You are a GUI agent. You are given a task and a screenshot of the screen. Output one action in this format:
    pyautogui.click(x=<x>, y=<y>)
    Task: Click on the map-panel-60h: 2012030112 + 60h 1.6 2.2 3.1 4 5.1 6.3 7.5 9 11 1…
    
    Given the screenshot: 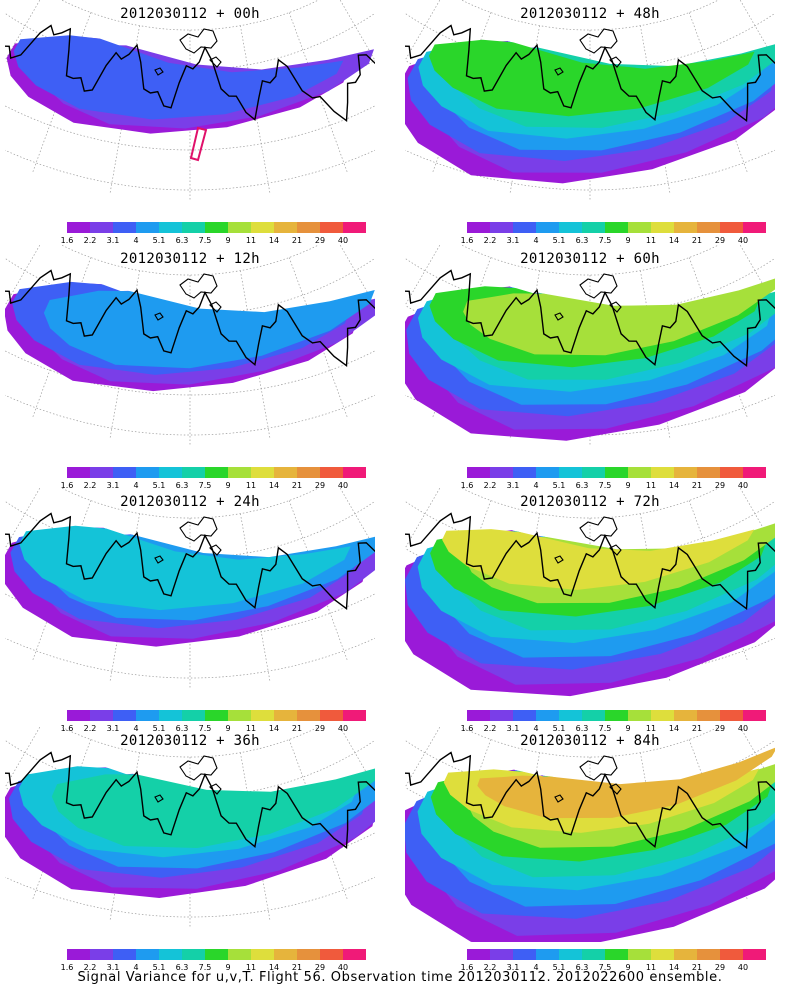 What is the action you would take?
    pyautogui.click(x=590, y=367)
    